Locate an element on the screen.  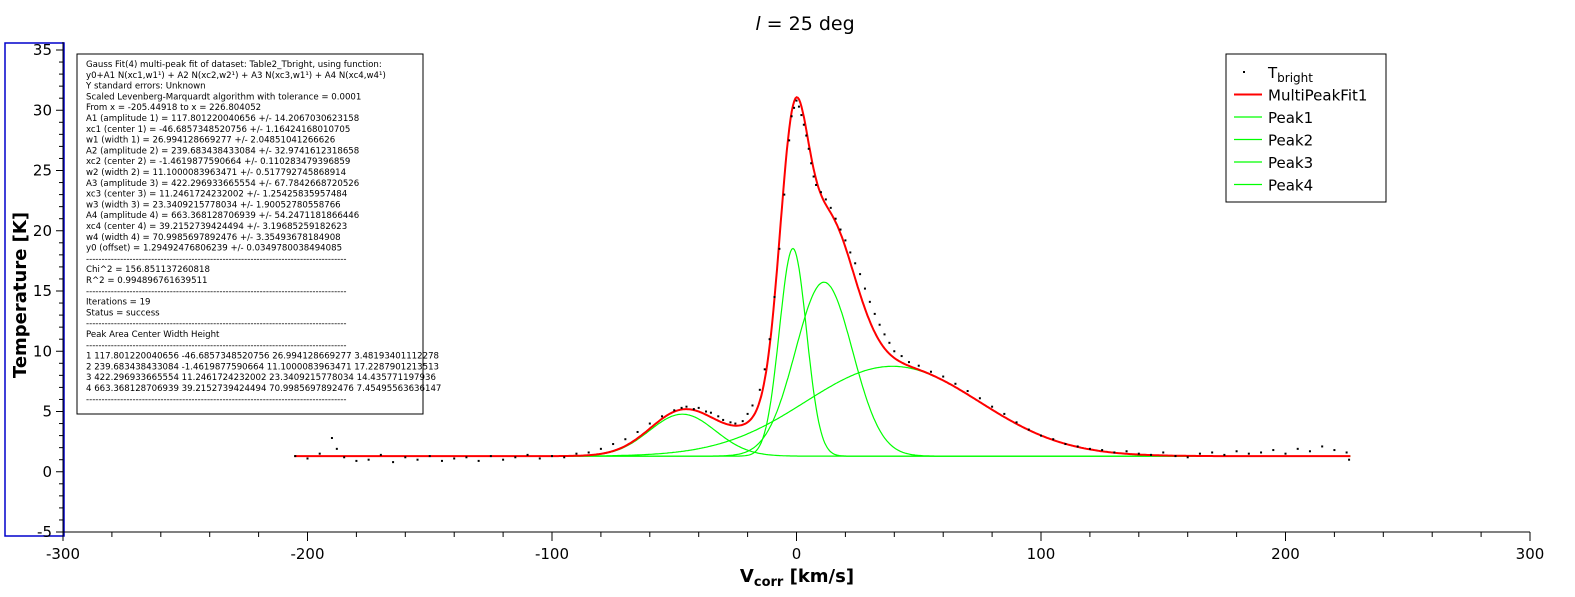
x-tick-label: -200 is located at coordinates (307, 554).